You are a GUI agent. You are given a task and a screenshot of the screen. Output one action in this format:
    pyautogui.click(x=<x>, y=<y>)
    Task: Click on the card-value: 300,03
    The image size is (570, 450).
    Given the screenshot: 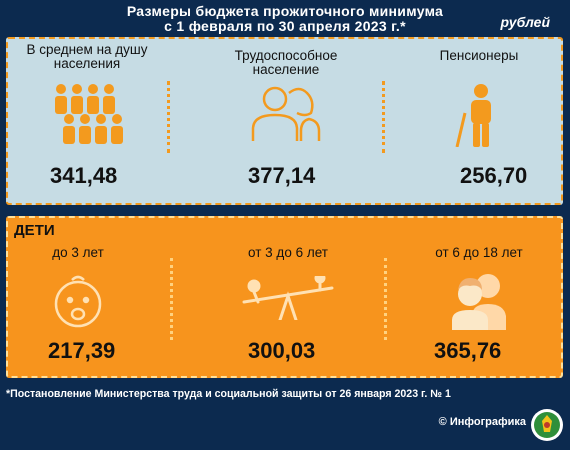 What is the action you would take?
    pyautogui.click(x=282, y=350)
    